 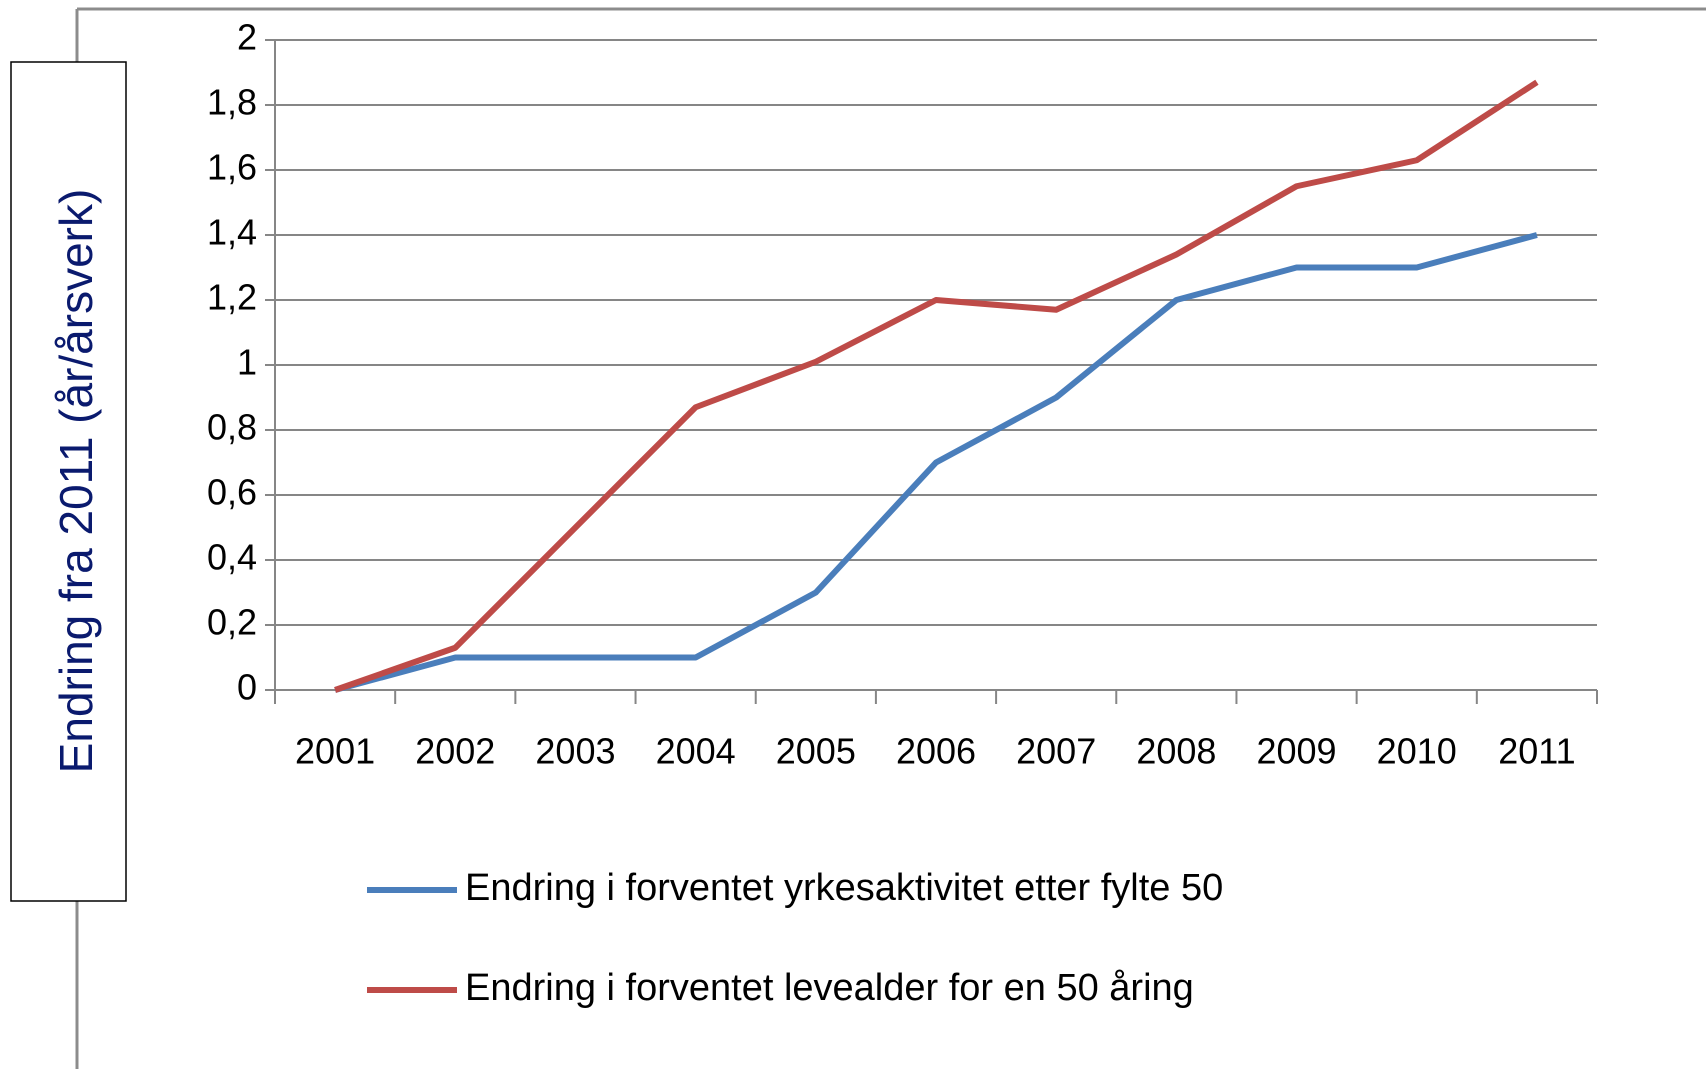 What do you see at coordinates (335, 751) in the screenshot?
I see `x-tick-label: 2001` at bounding box center [335, 751].